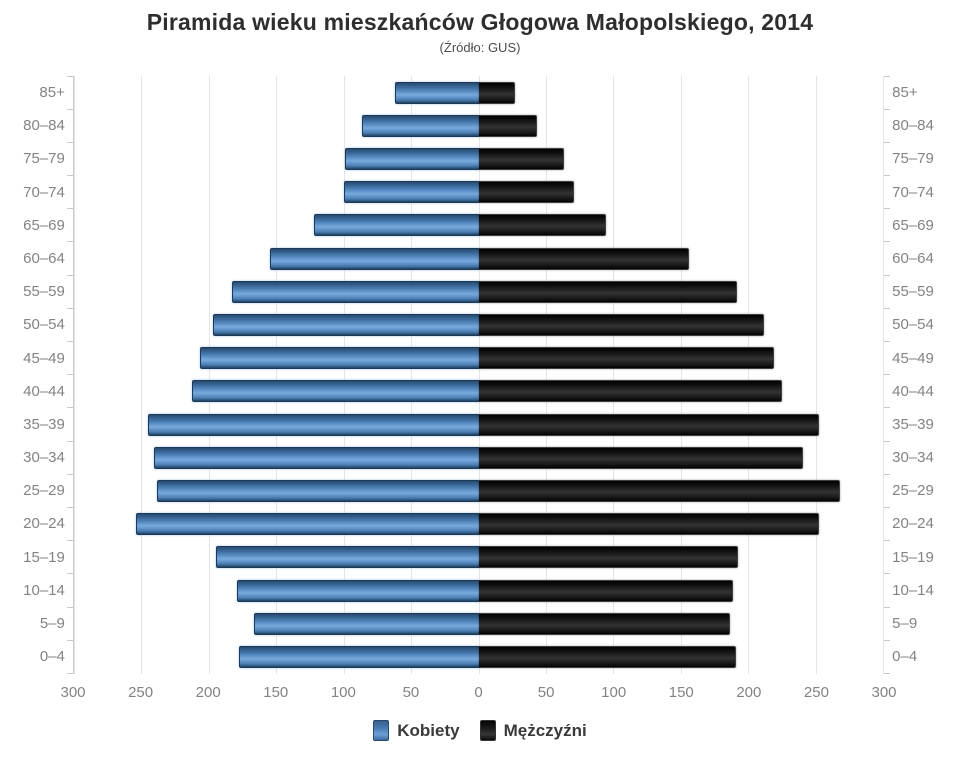 The height and width of the screenshot is (768, 960). What do you see at coordinates (583, 258) in the screenshot?
I see `bar-mezczyzni-60–64` at bounding box center [583, 258].